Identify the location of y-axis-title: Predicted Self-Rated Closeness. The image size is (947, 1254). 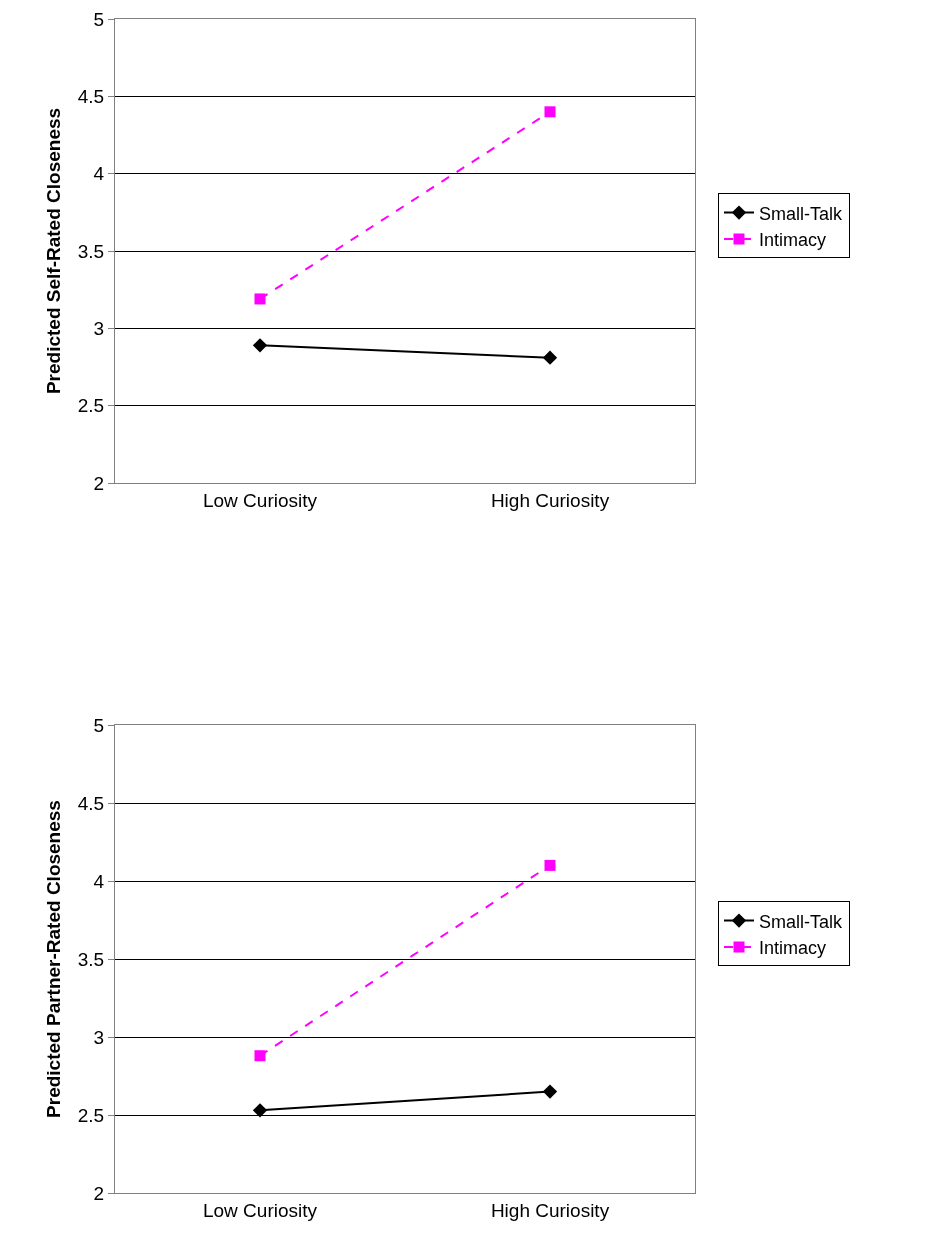
(53, 251).